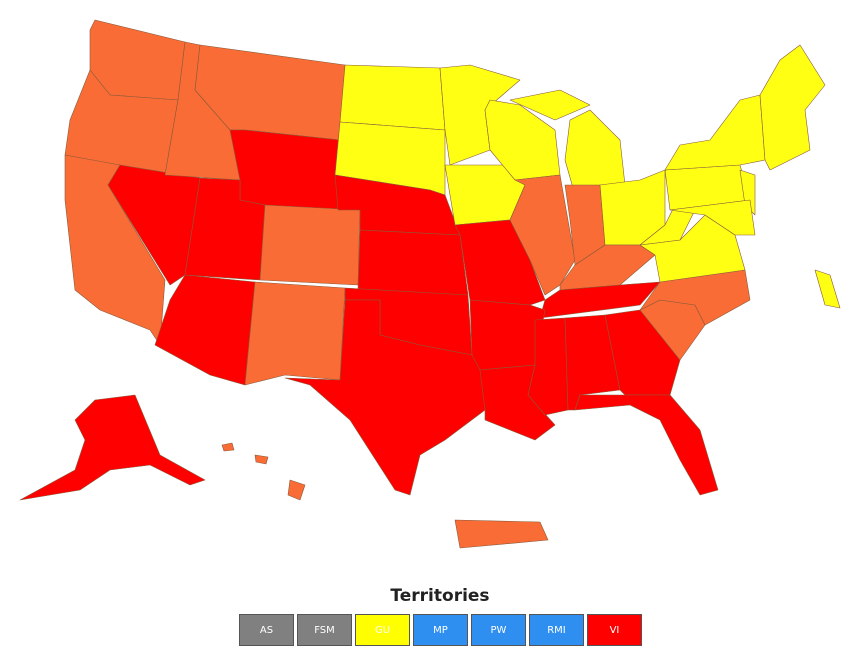 The image size is (850, 650). What do you see at coordinates (440, 596) in the screenshot?
I see `legend-title: Territories` at bounding box center [440, 596].